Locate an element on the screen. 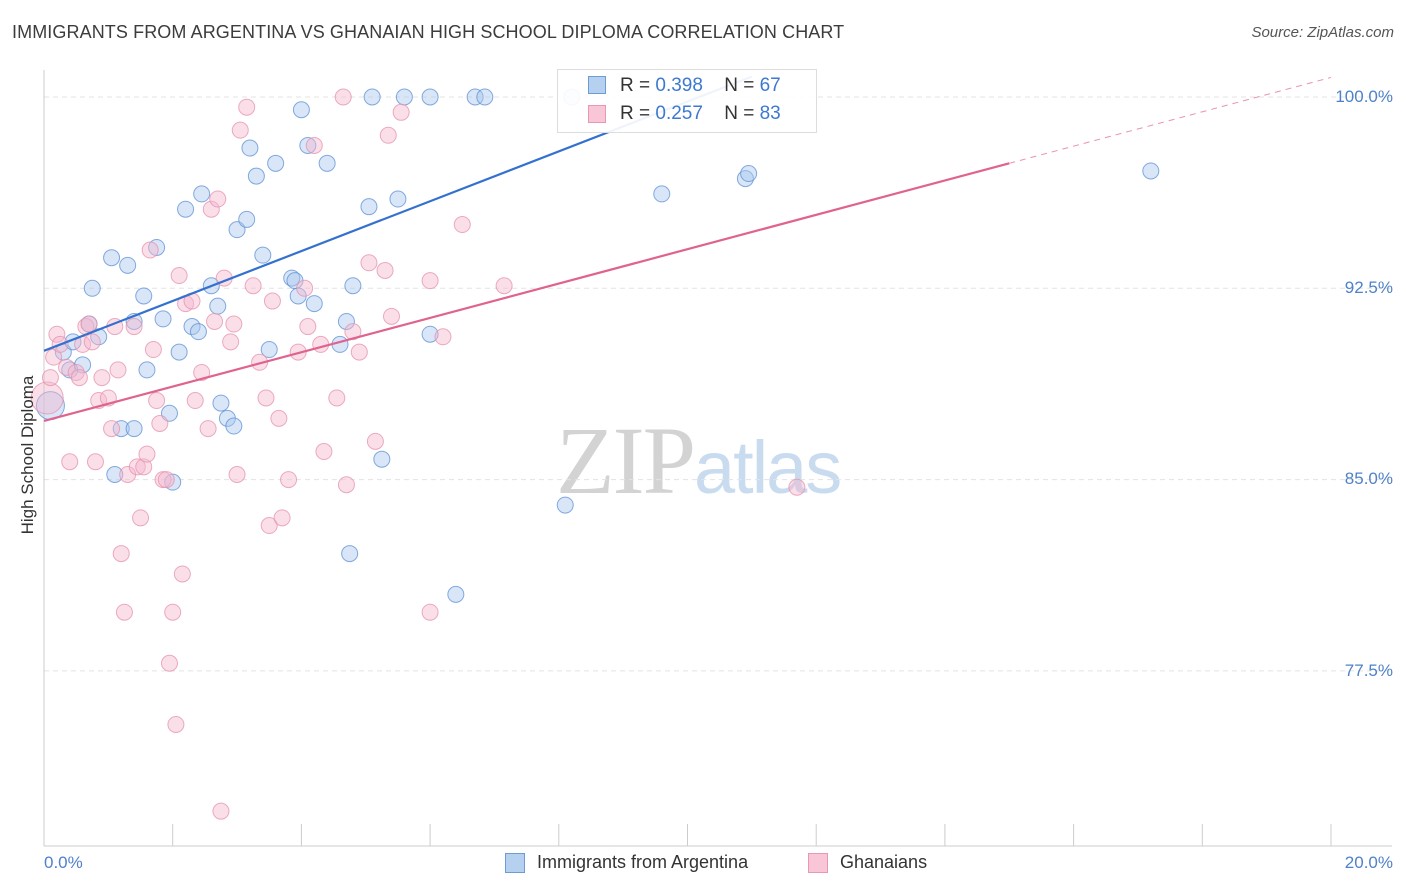 The image size is (1406, 892). legend-label: Immigrants from Argentina is located at coordinates (643, 862).